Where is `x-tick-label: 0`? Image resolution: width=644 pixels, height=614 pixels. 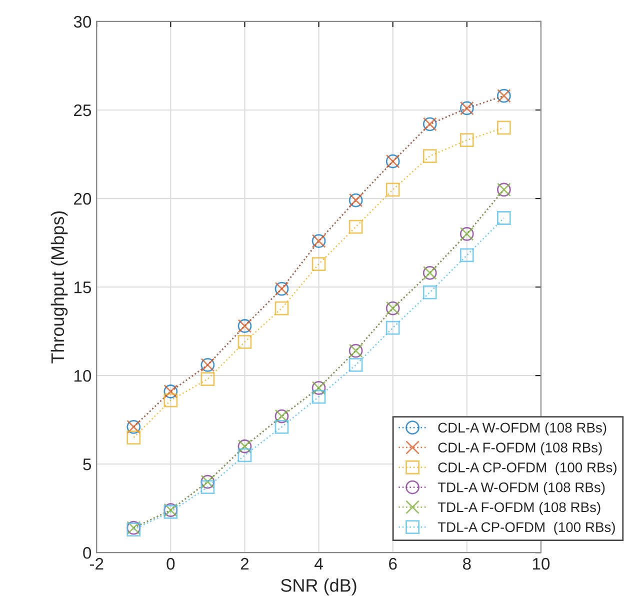 x-tick-label: 0 is located at coordinates (170, 564).